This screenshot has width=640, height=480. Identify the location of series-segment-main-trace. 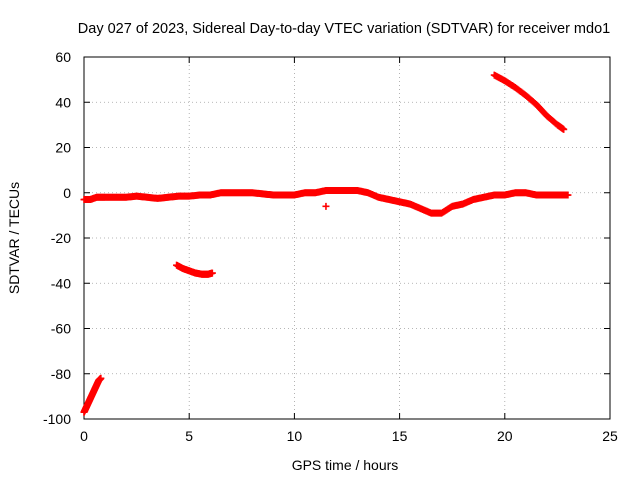
(326, 201).